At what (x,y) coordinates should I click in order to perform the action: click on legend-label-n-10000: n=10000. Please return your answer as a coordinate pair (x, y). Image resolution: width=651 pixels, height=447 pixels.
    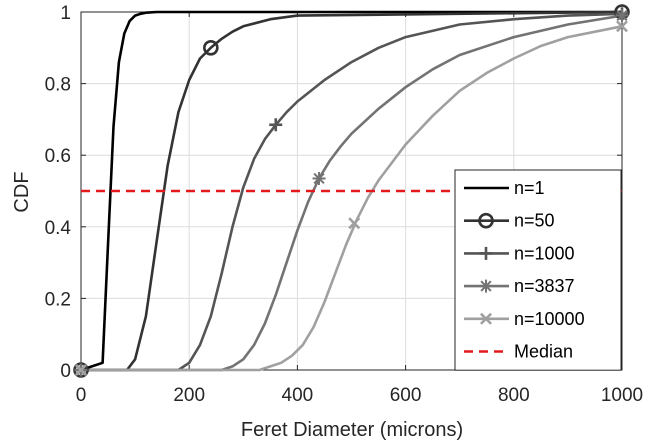
    Looking at the image, I should click on (549, 319).